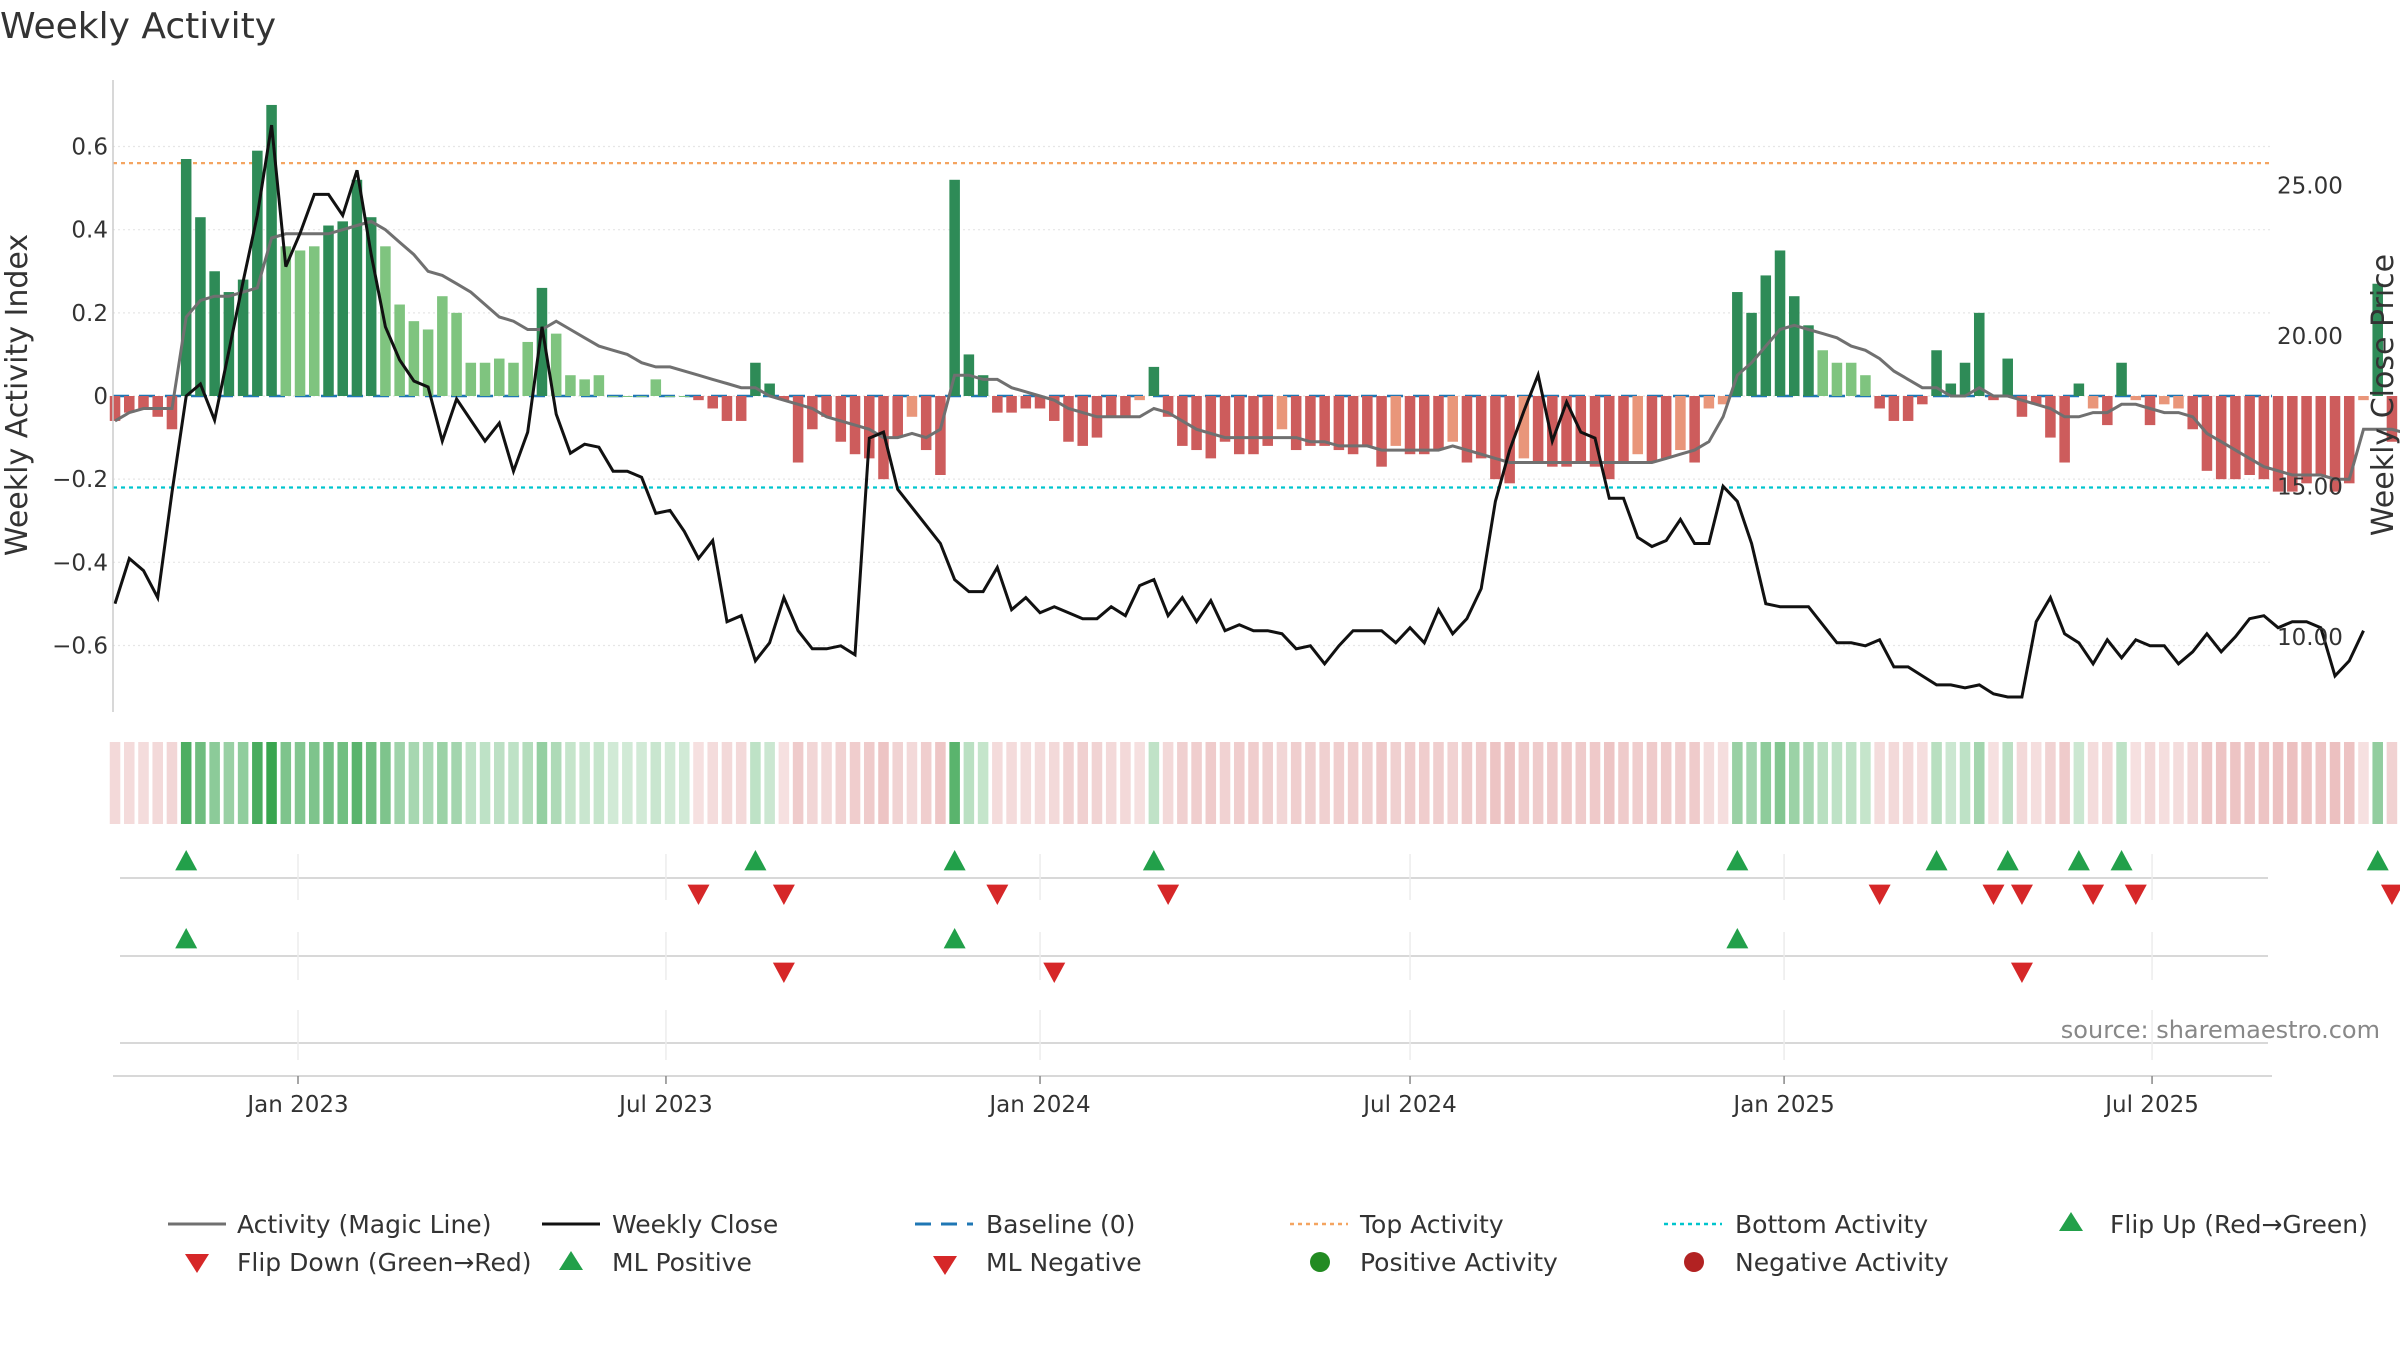 The width and height of the screenshot is (2400, 1350). What do you see at coordinates (100, 397) in the screenshot?
I see `y-tick-label: 0` at bounding box center [100, 397].